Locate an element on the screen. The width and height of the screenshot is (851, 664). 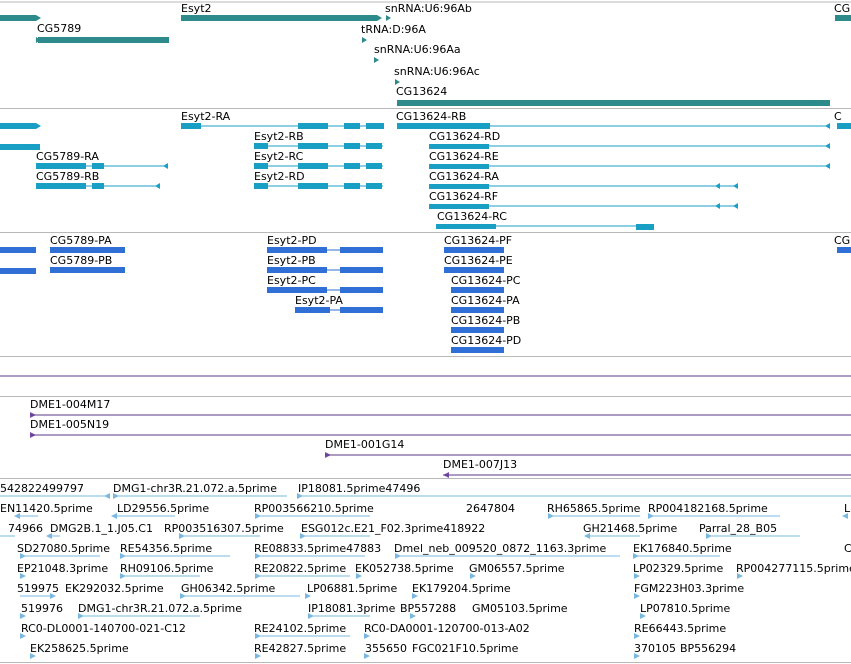
est-label: GH06342.5prime is located at coordinates (228, 588).